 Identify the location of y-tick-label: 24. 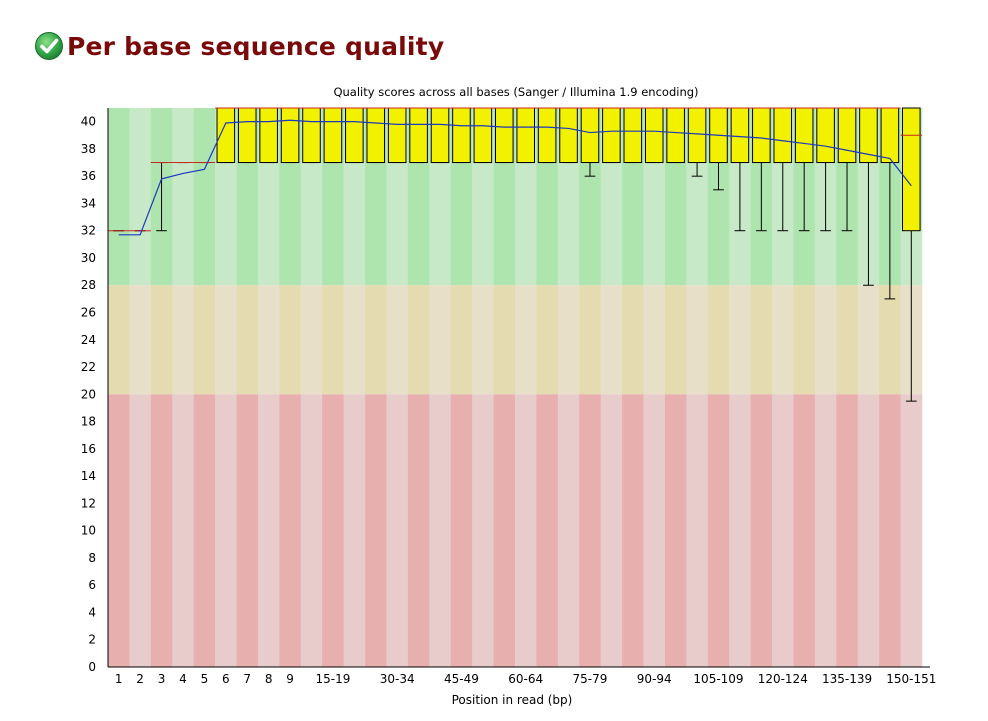
(88, 340).